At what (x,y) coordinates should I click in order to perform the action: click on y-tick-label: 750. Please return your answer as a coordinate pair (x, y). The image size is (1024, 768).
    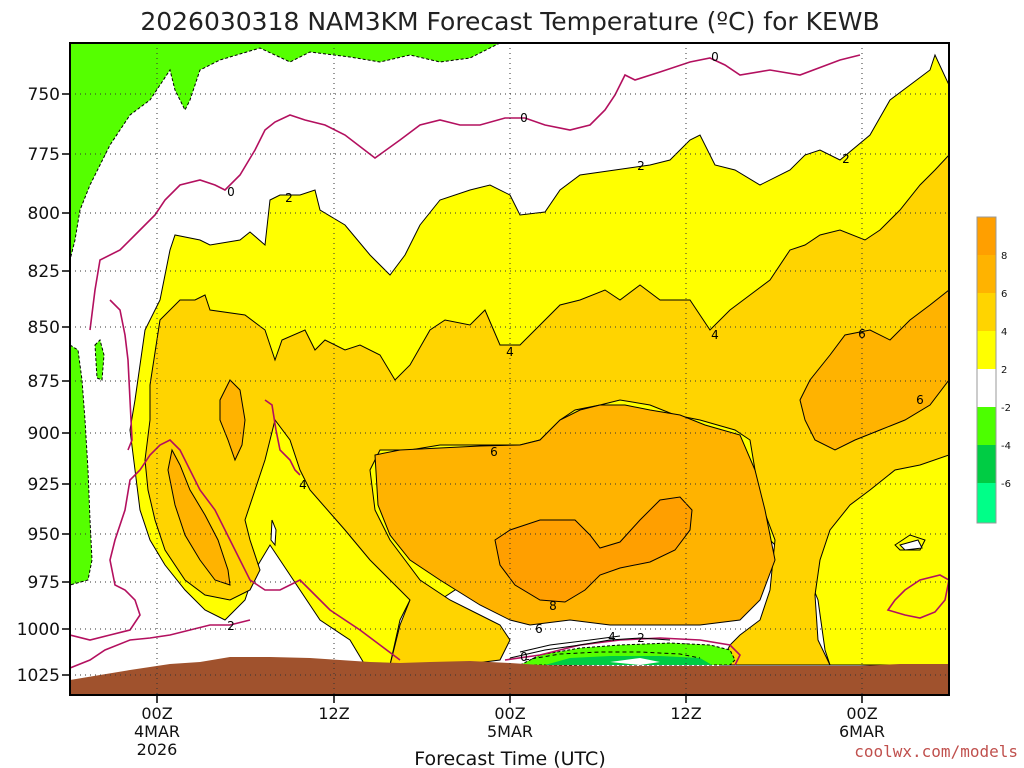
    Looking at the image, I should click on (44, 95).